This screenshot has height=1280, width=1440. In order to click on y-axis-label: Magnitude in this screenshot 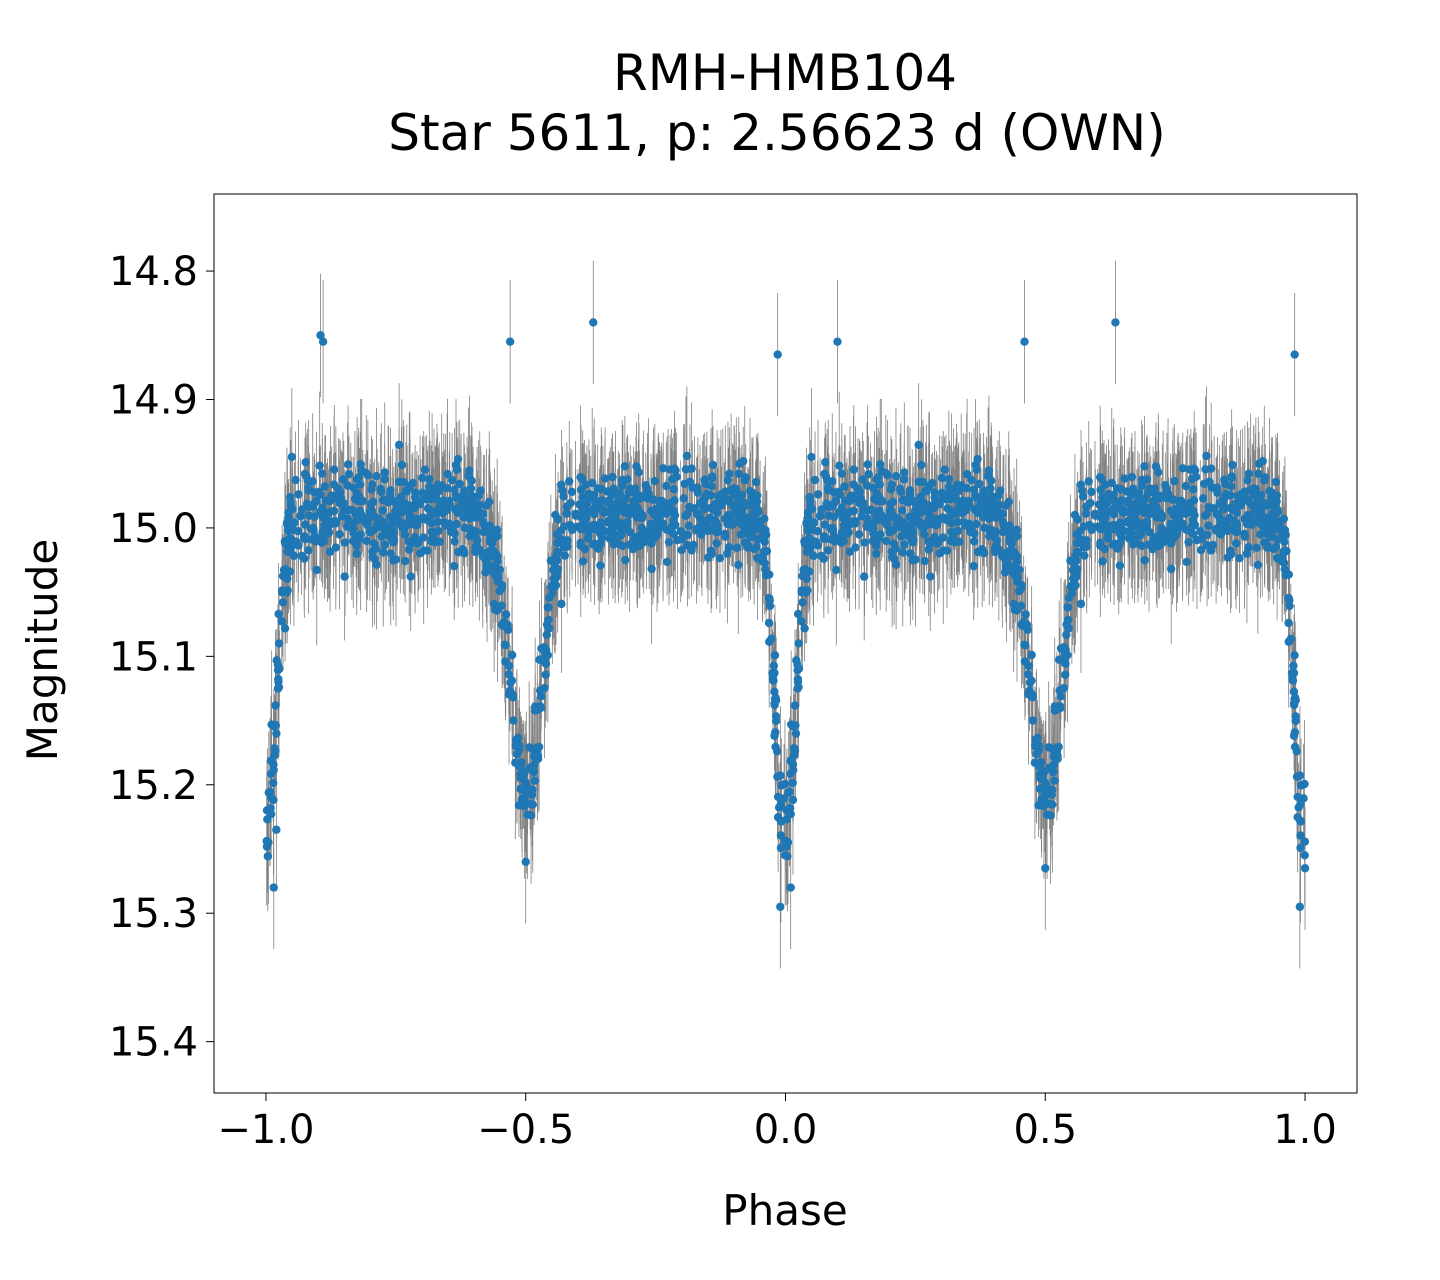, I will do `click(42, 650)`.